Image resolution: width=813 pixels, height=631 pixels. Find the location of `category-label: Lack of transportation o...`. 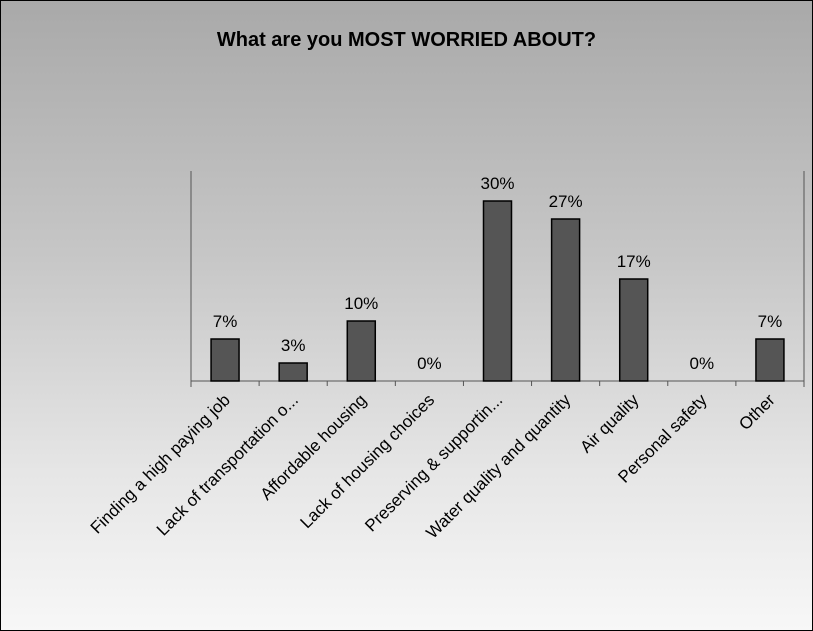

category-label: Lack of transportation o... is located at coordinates (227, 464).